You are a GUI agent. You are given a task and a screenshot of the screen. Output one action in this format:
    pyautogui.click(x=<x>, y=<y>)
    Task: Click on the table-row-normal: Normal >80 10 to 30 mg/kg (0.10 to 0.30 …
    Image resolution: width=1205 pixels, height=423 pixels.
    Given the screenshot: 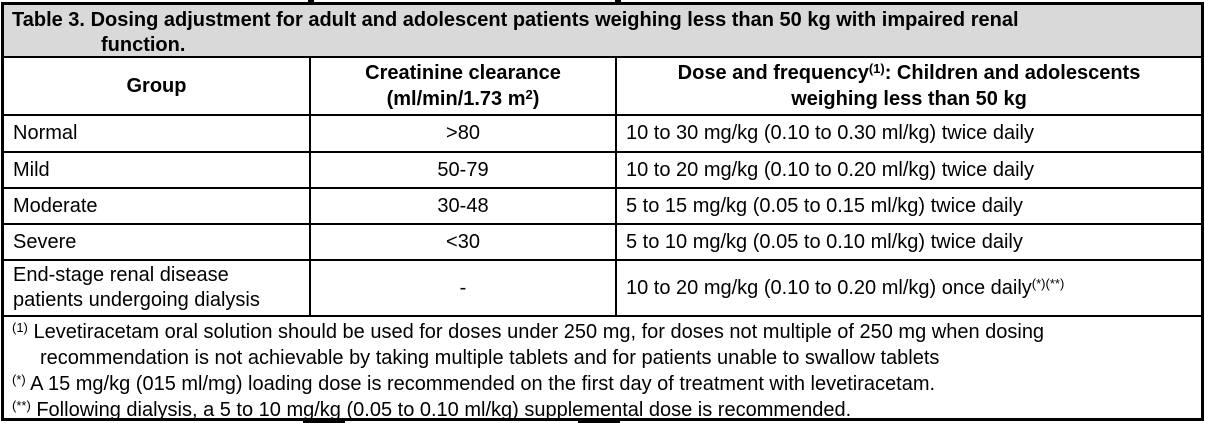 What is the action you would take?
    pyautogui.click(x=602, y=133)
    